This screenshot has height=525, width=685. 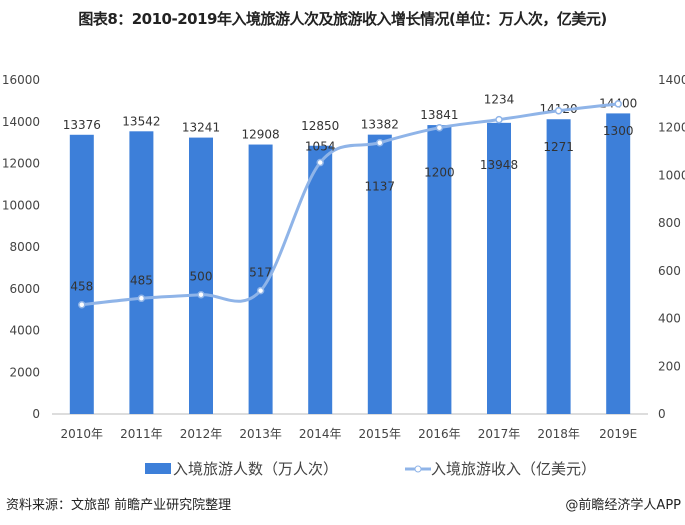 I want to click on bar-data-label: 13542, so click(x=141, y=121).